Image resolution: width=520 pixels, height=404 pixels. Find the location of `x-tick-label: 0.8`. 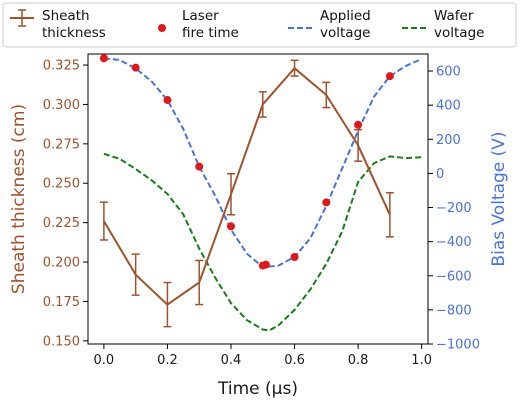

x-tick-label: 0.8 is located at coordinates (358, 360).